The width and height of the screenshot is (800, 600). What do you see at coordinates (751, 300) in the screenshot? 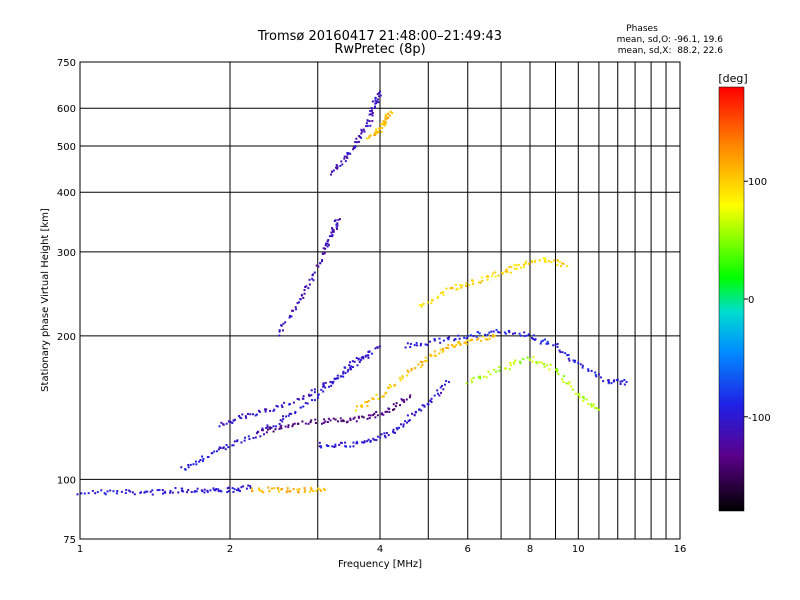
I see `colorbar-tick-label: 0` at bounding box center [751, 300].